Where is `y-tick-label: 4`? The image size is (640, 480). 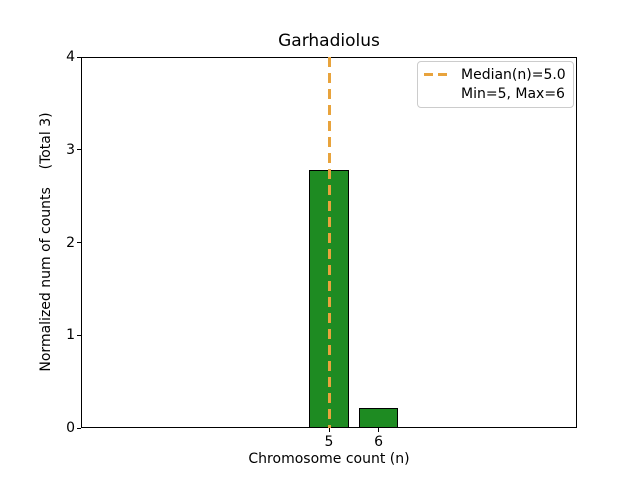
y-tick-label: 4 is located at coordinates (70, 57).